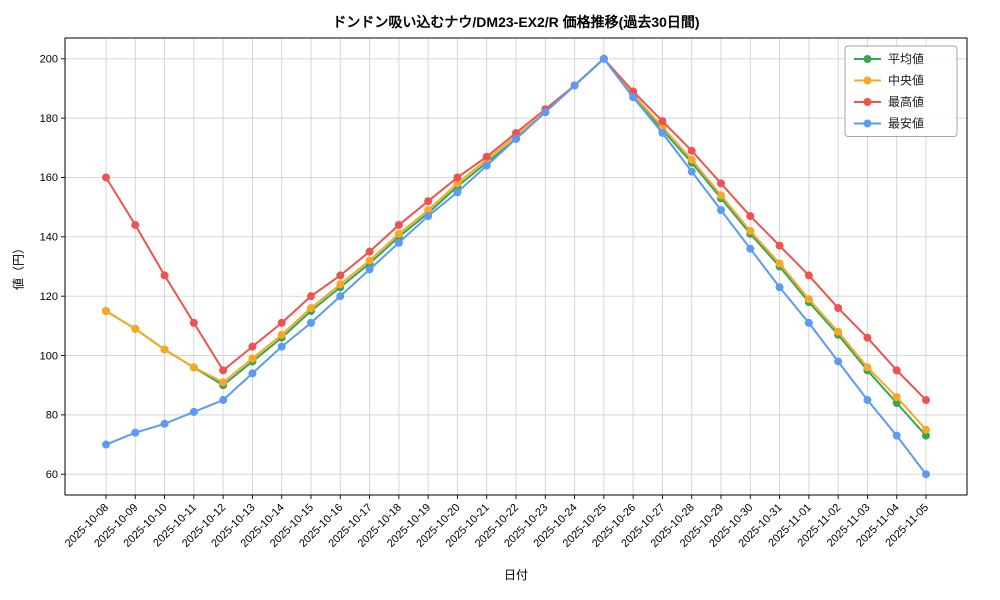 This screenshot has height=600, width=1000. Describe the element at coordinates (49, 119) in the screenshot. I see `y-tick-label: 180` at that location.